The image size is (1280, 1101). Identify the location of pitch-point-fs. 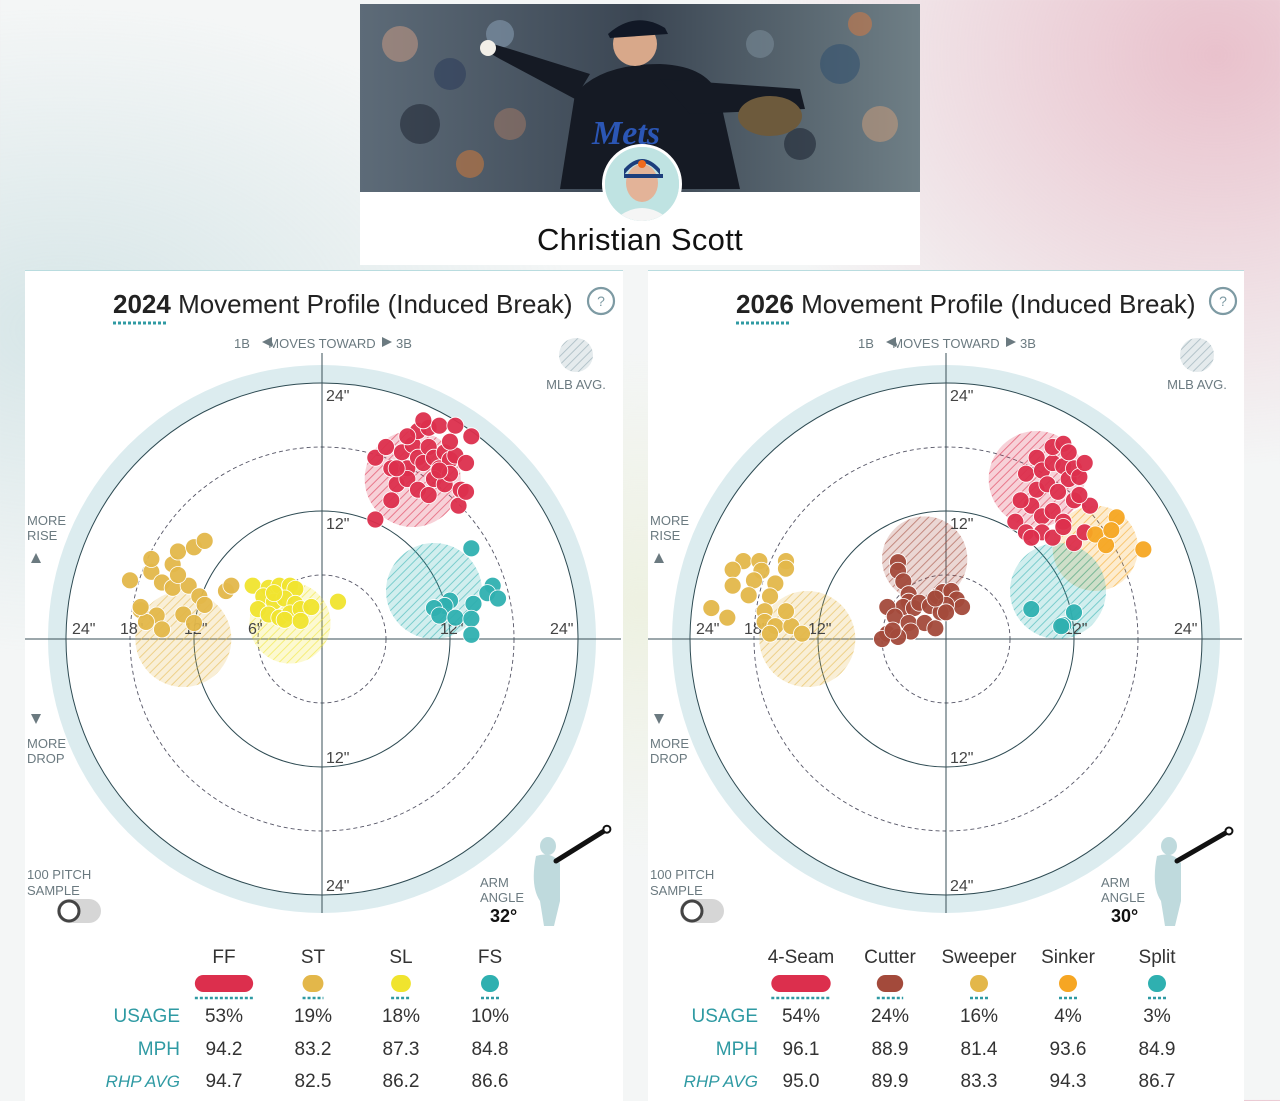
(473, 603).